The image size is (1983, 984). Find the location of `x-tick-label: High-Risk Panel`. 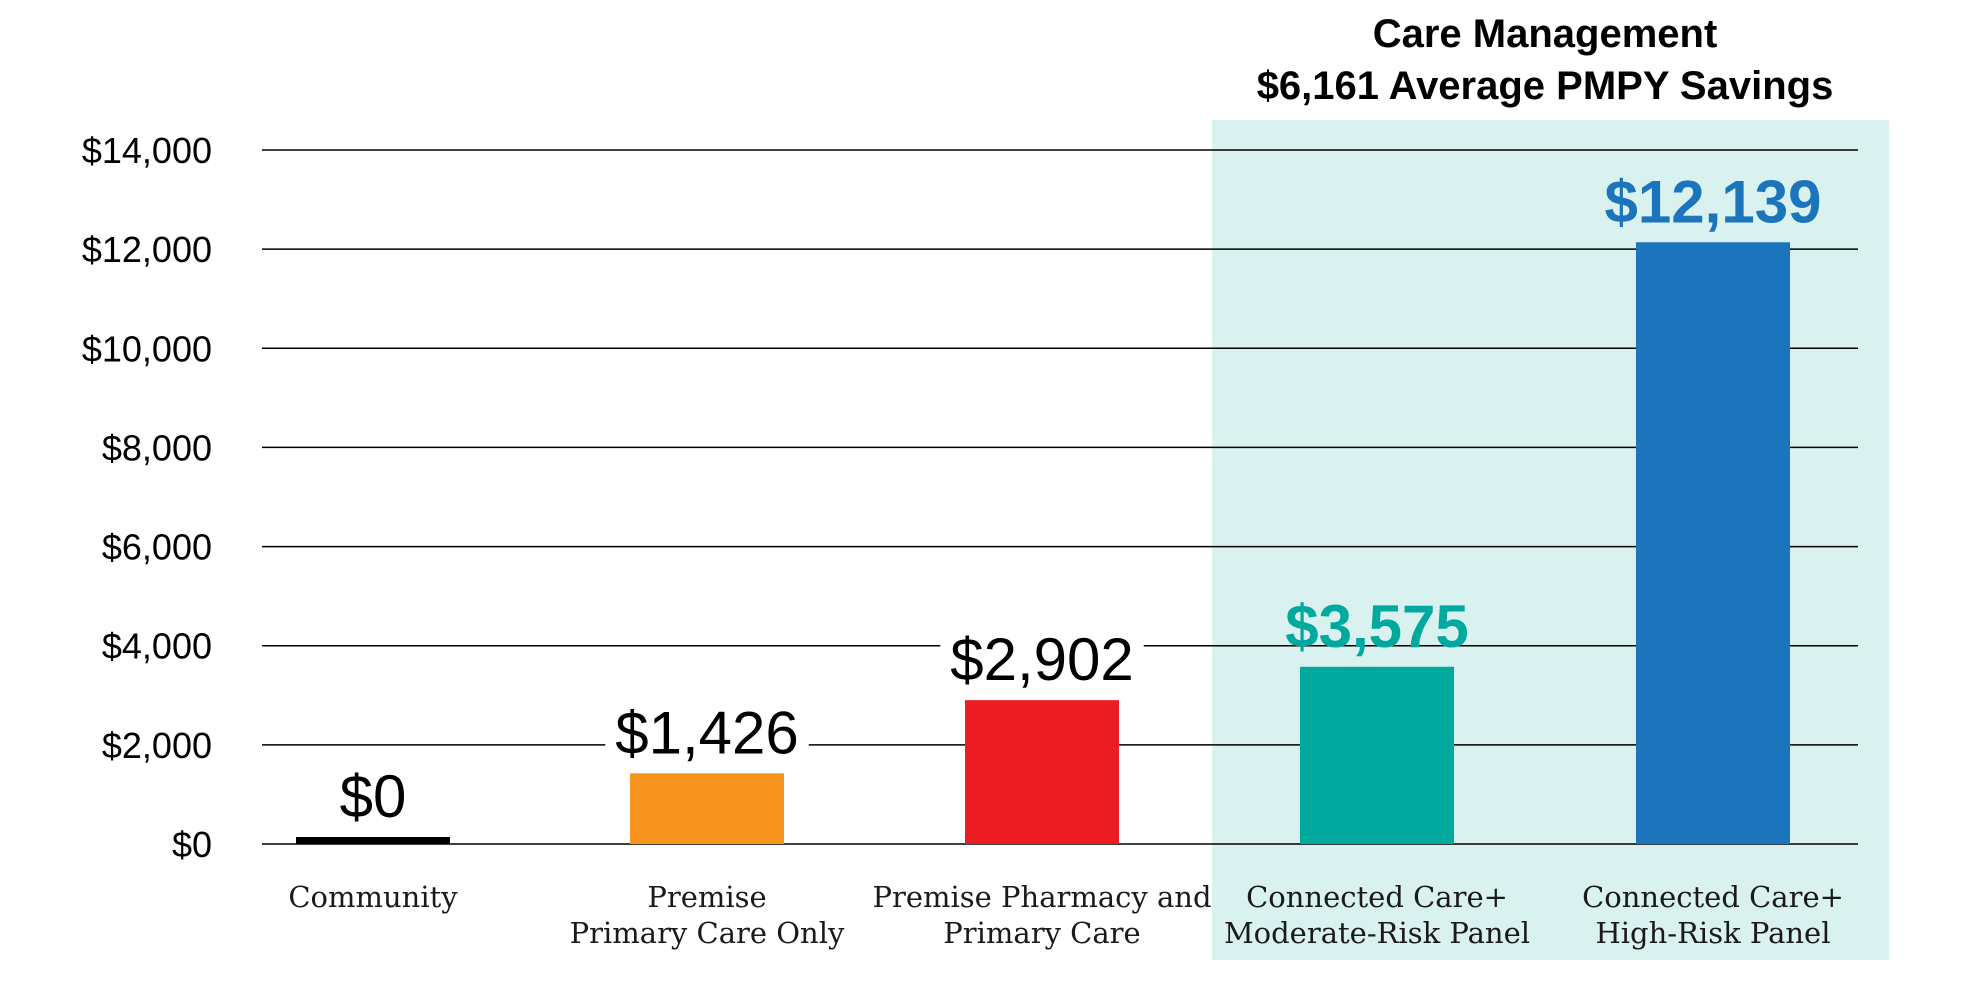

x-tick-label: High-Risk Panel is located at coordinates (1712, 933).